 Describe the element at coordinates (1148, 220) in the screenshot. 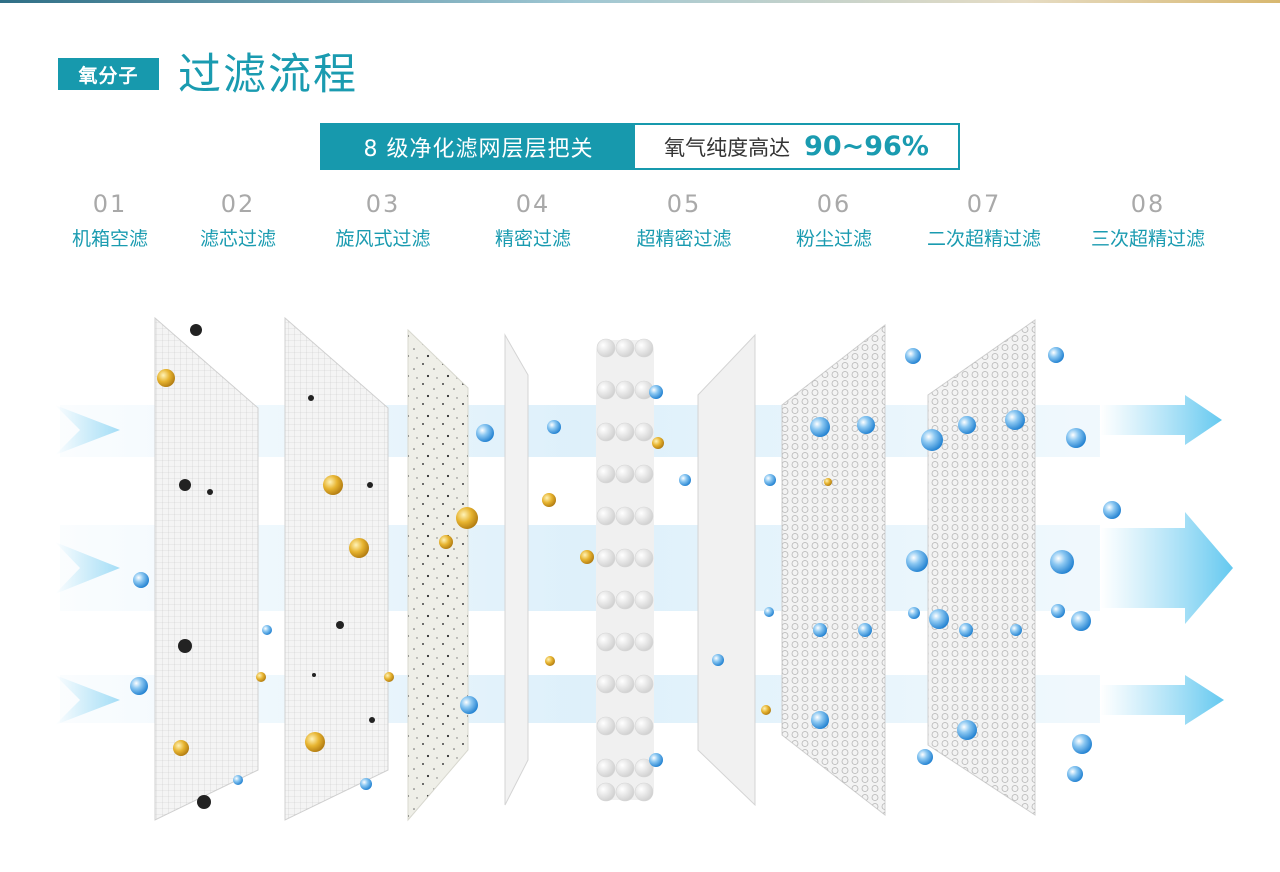

I see `step-08: 08 三次超精过滤` at that location.